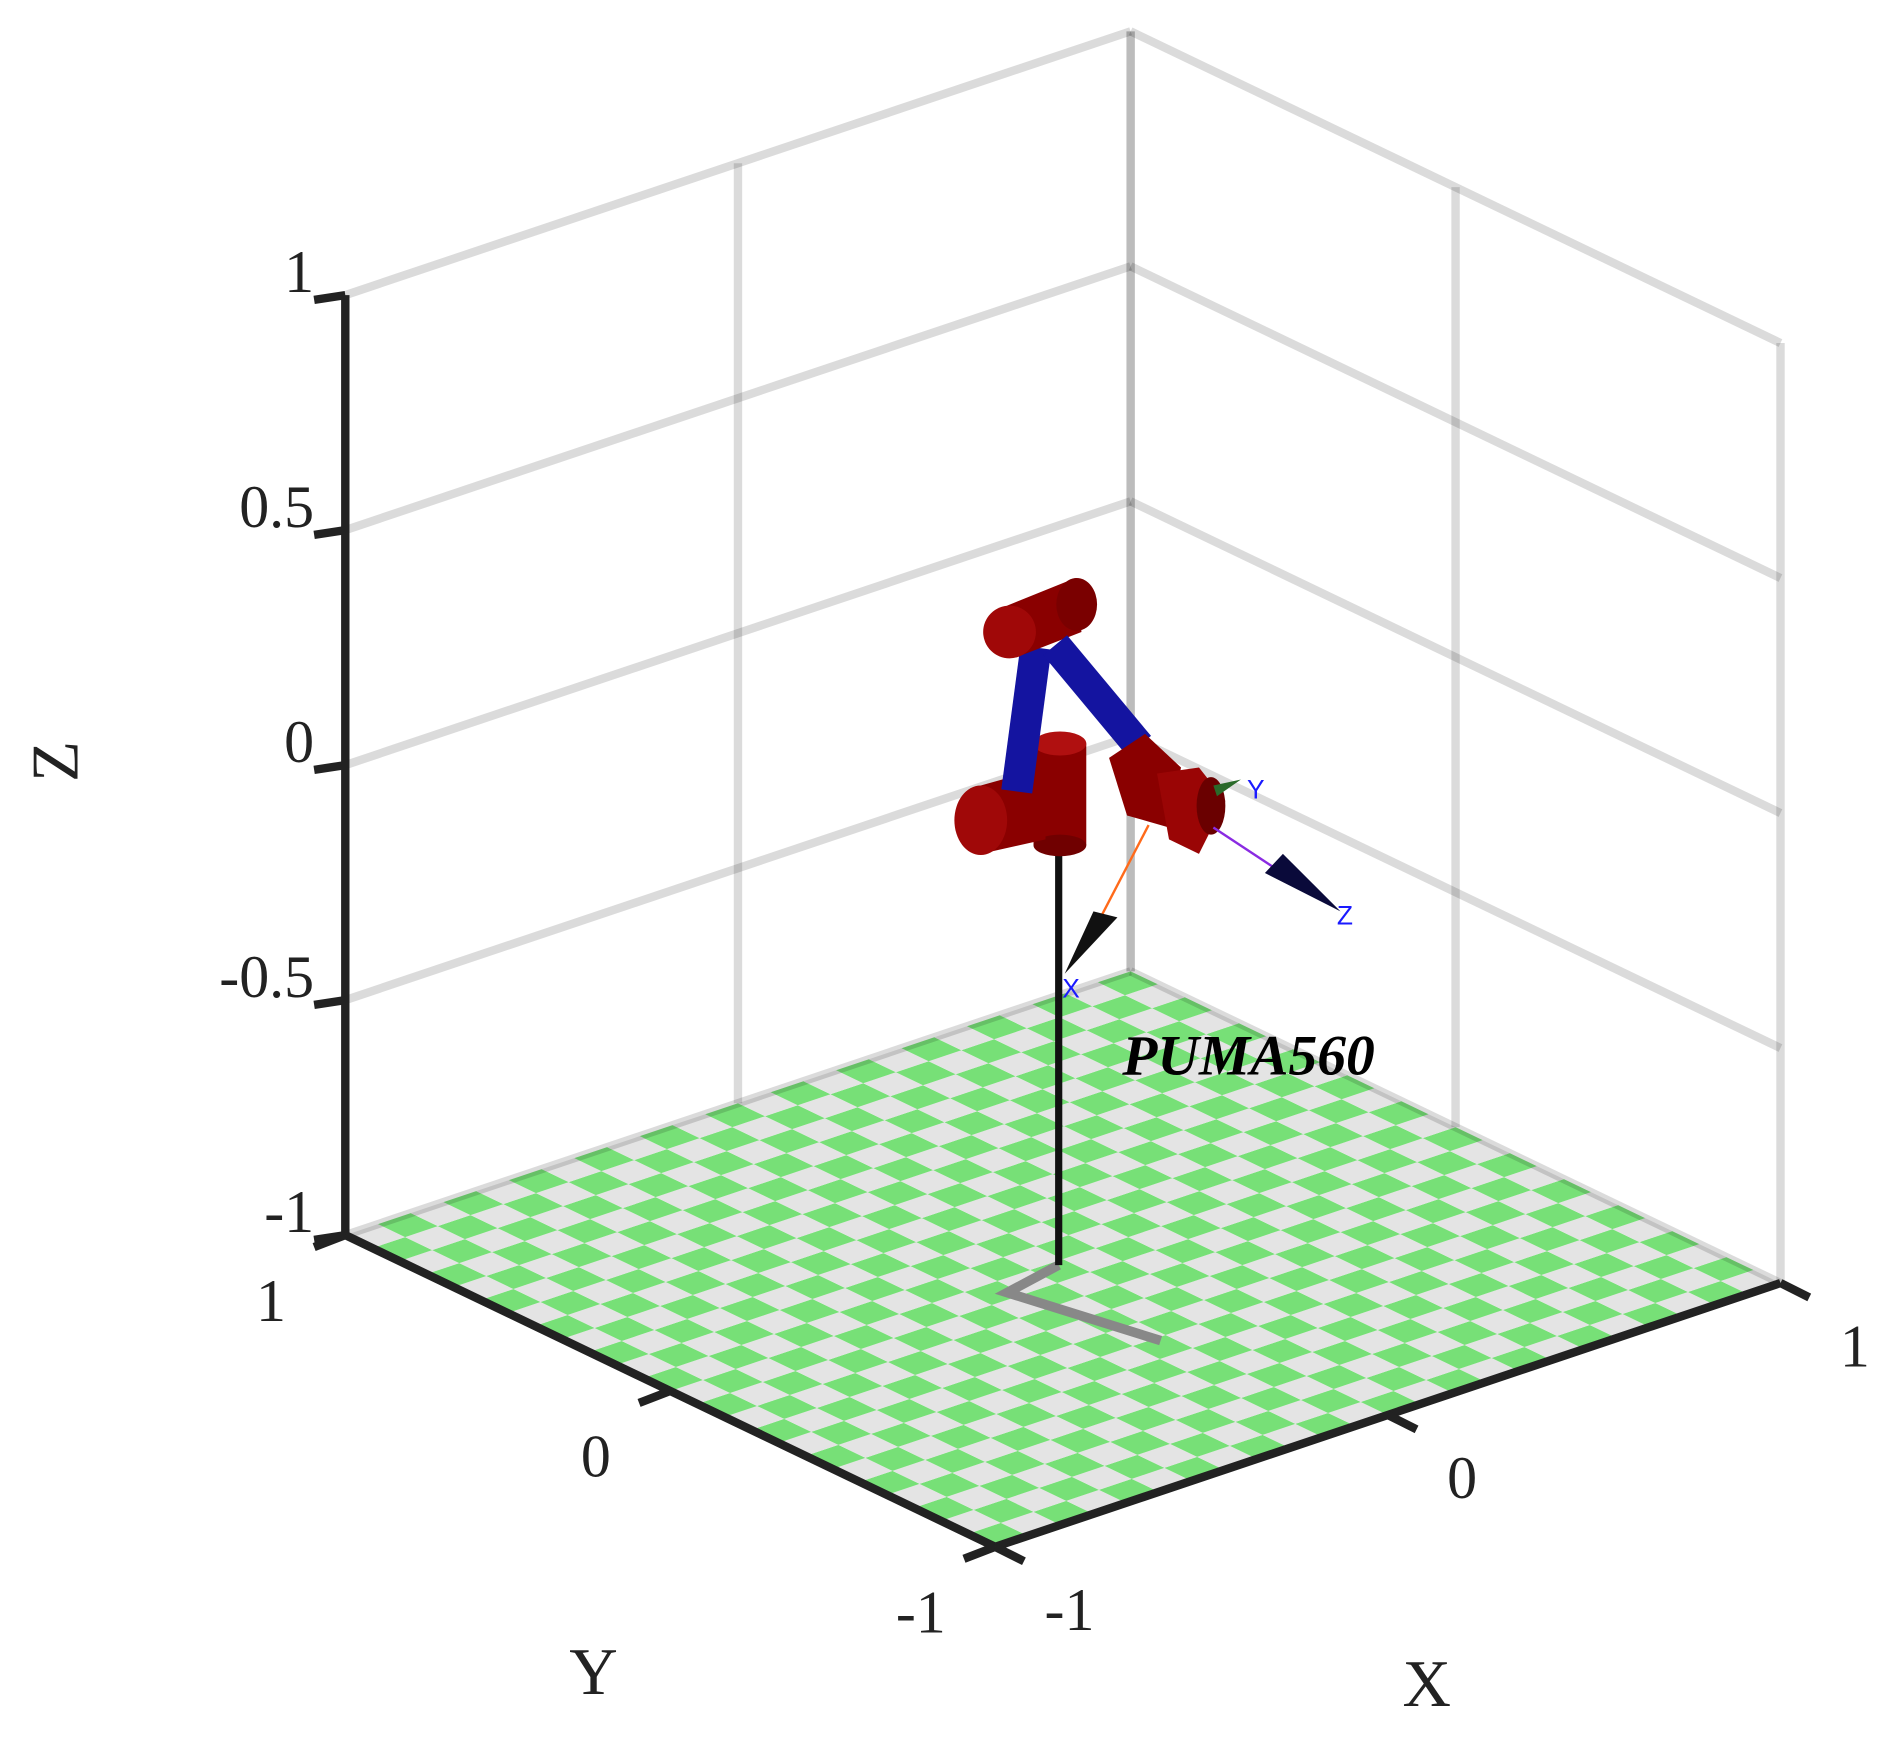 The image size is (1880, 1746). I want to click on grid-line, so click(1455, 892).